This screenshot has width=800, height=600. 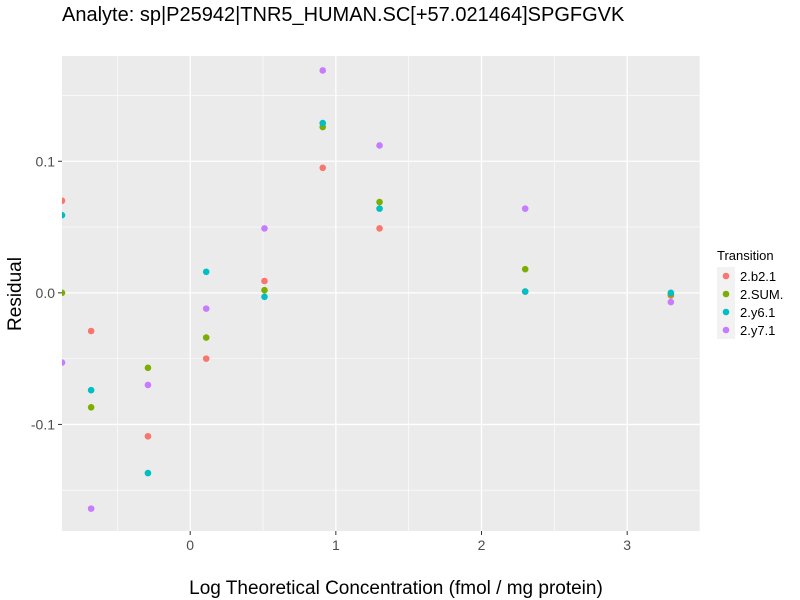 I want to click on legend-label: 2.y7.1, so click(x=757, y=330).